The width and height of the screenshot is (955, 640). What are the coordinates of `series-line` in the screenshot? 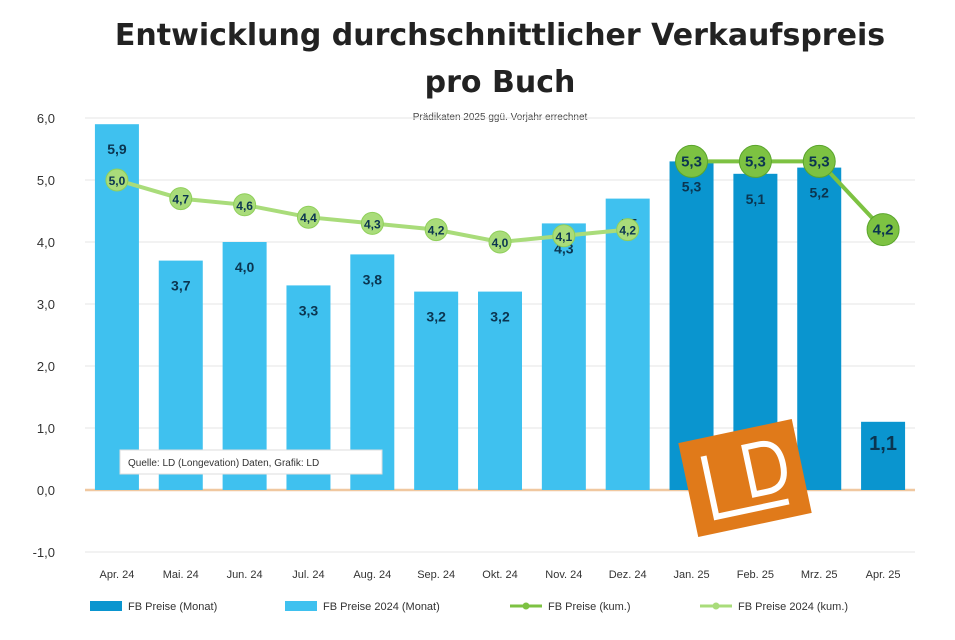 It's located at (788, 195).